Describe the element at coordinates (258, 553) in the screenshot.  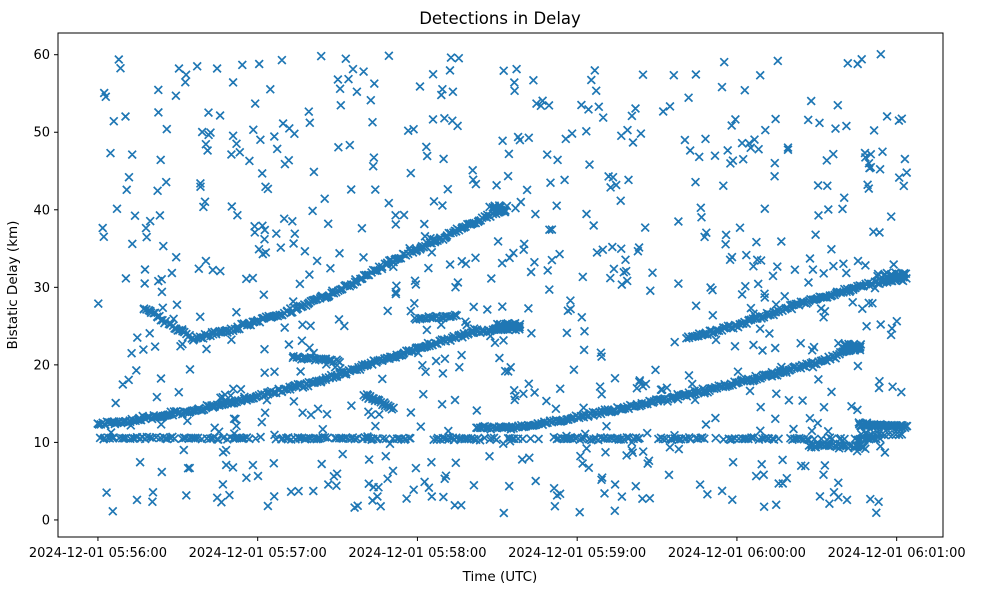
I see `x-tick-label: 2024-12-01 05:57:00` at that location.